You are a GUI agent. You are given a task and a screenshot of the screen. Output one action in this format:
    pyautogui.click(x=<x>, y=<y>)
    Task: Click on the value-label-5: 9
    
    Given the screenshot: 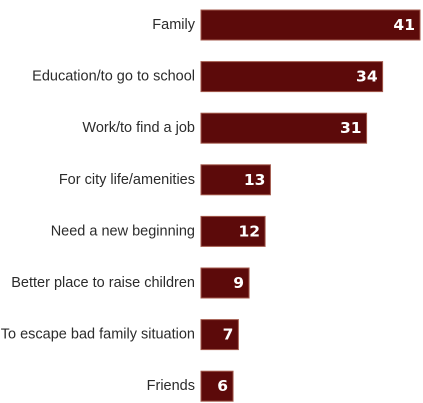 What is the action you would take?
    pyautogui.click(x=238, y=283)
    